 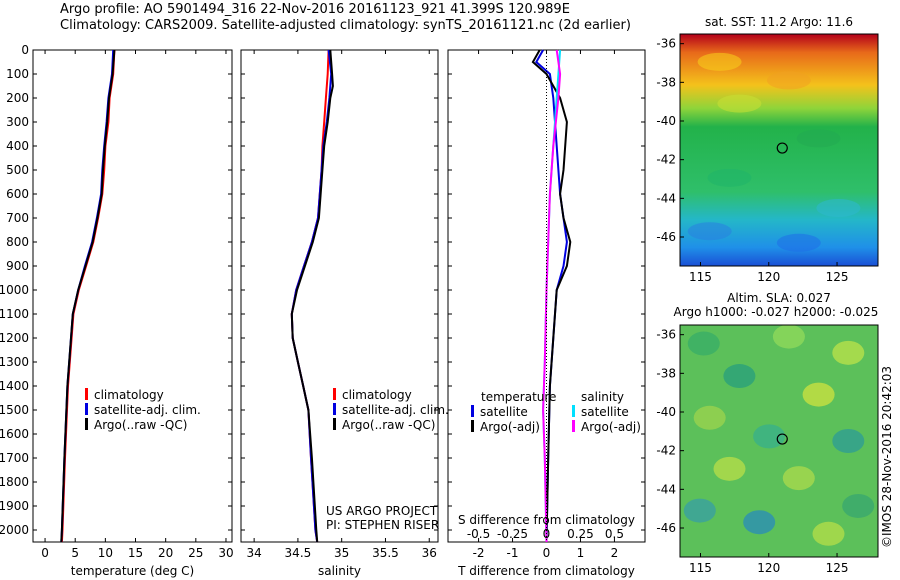 What do you see at coordinates (382, 511) in the screenshot?
I see `annotation-text: US ARGO PROJECT` at bounding box center [382, 511].